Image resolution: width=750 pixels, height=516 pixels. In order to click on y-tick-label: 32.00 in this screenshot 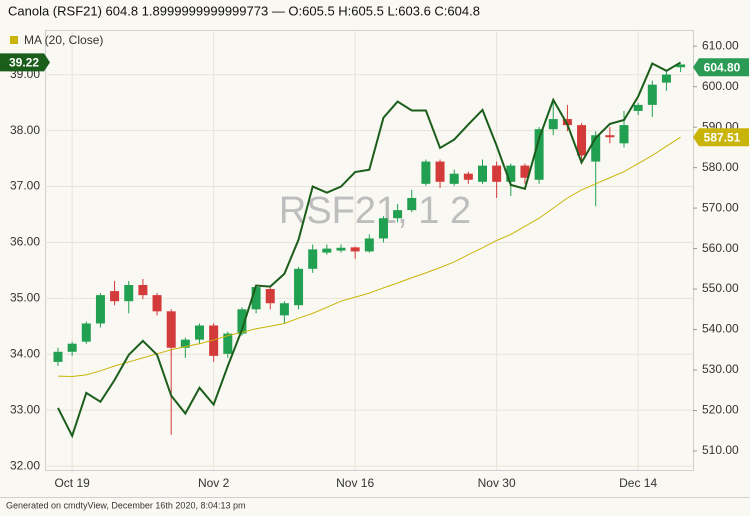, I will do `click(25, 465)`.